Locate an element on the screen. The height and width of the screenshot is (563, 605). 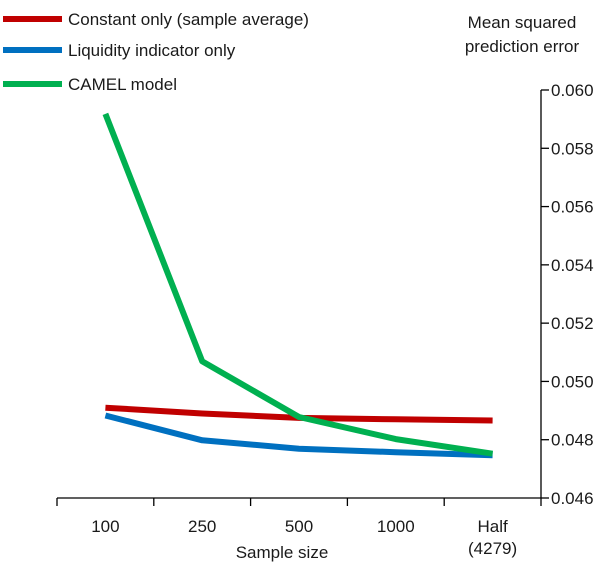
x-tick-label: 1000 is located at coordinates (396, 526).